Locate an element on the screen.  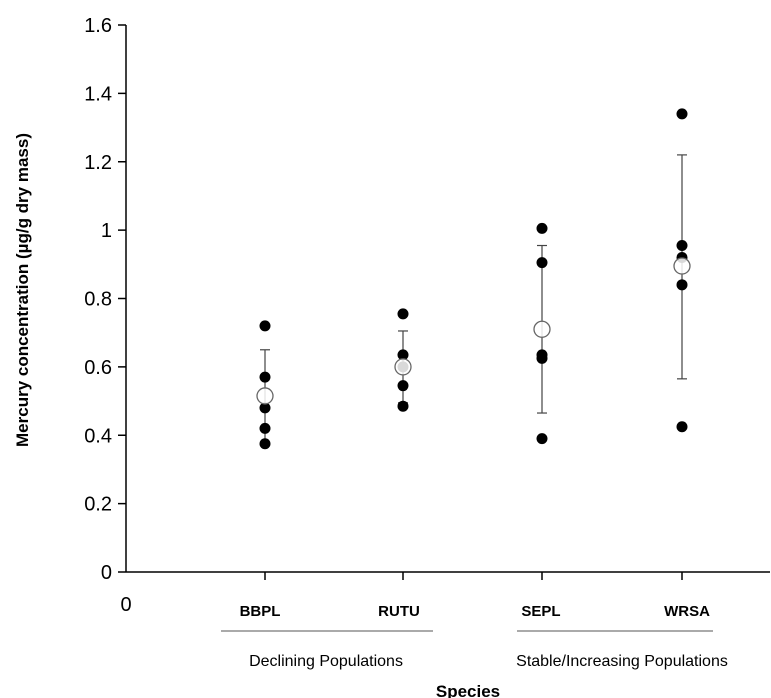
mean-marker-wrsa is located at coordinates (682, 266).